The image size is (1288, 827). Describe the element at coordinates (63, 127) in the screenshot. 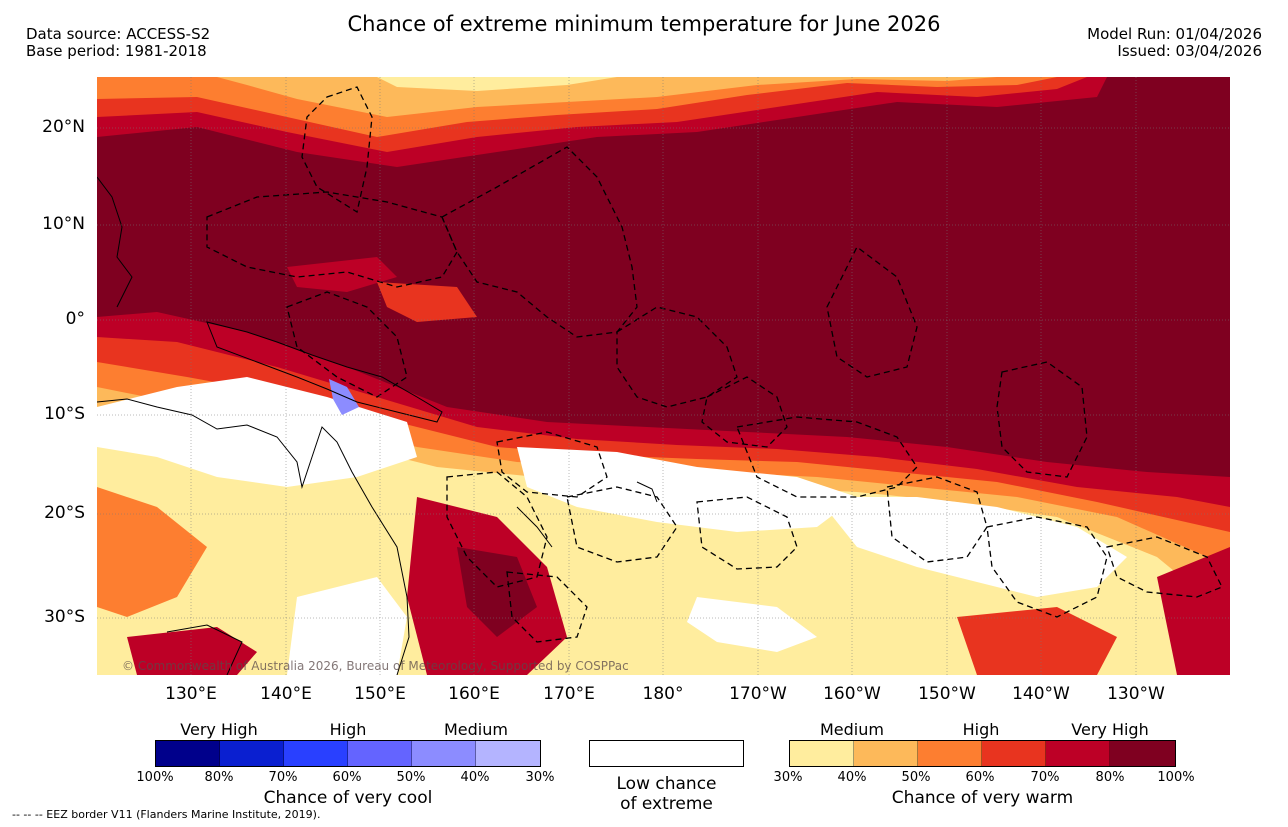

I see `lat-label: 20°N` at that location.